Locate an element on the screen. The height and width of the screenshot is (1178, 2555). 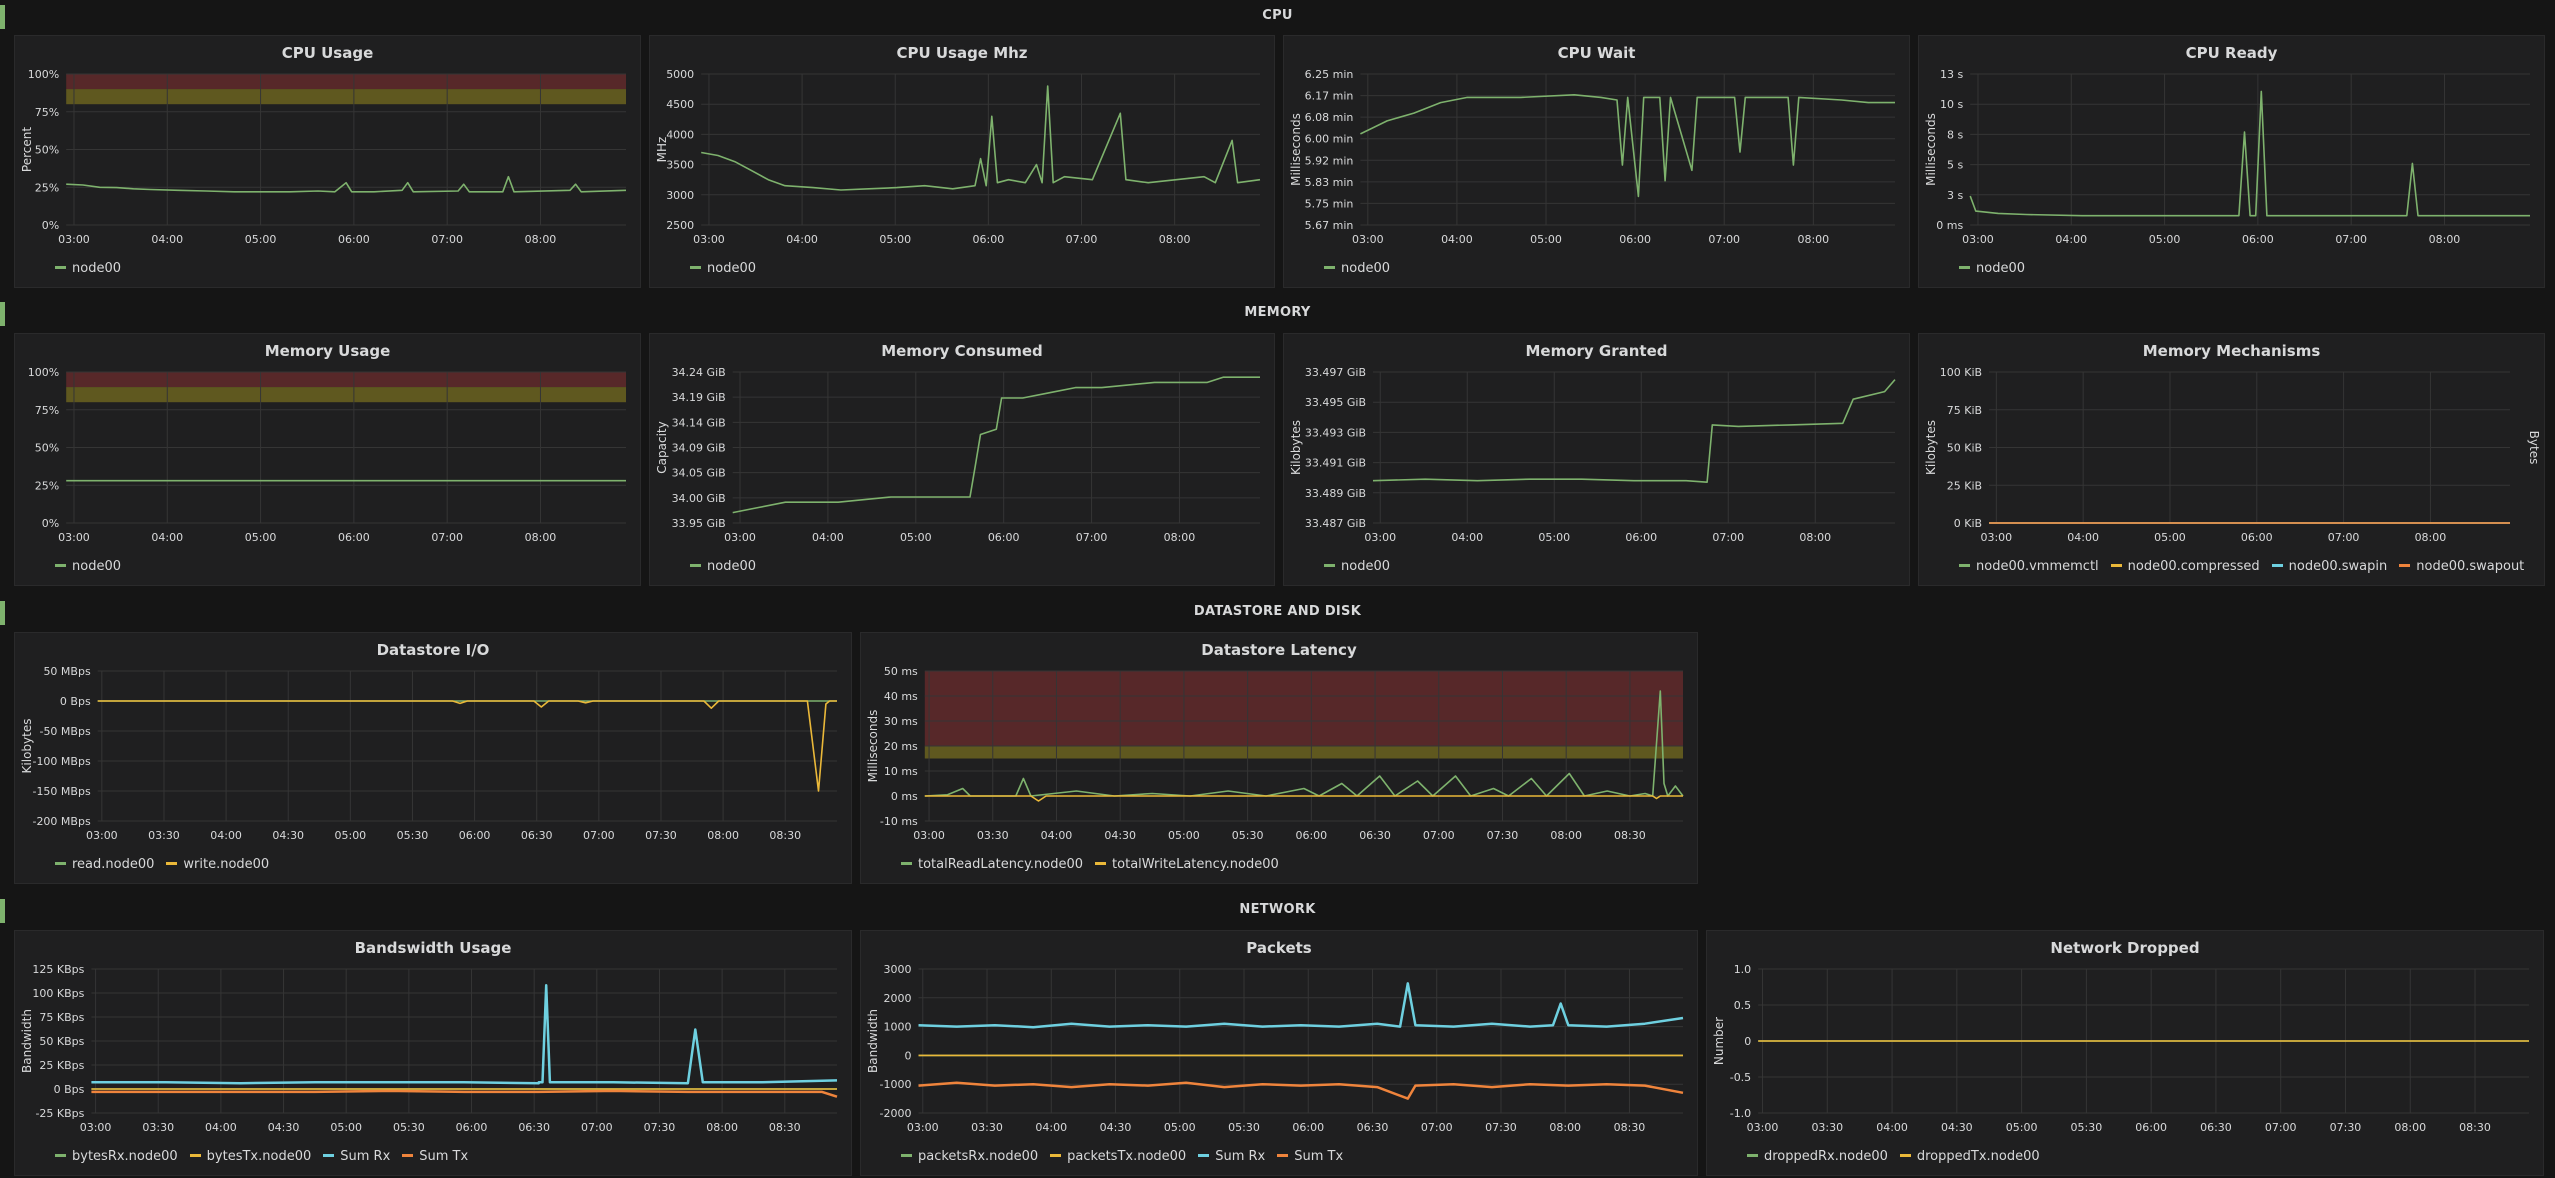
legend-label: node00 is located at coordinates (731, 268).